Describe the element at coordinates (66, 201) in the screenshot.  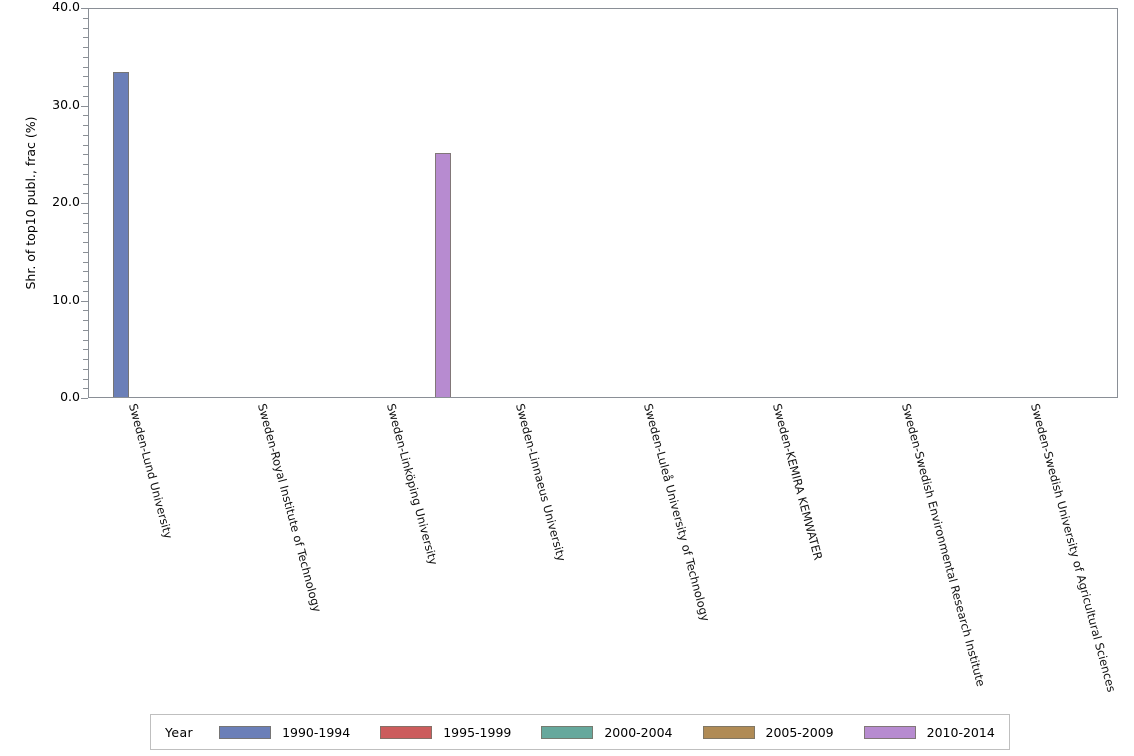
I see `y-axis-tick-label: 20.0` at that location.